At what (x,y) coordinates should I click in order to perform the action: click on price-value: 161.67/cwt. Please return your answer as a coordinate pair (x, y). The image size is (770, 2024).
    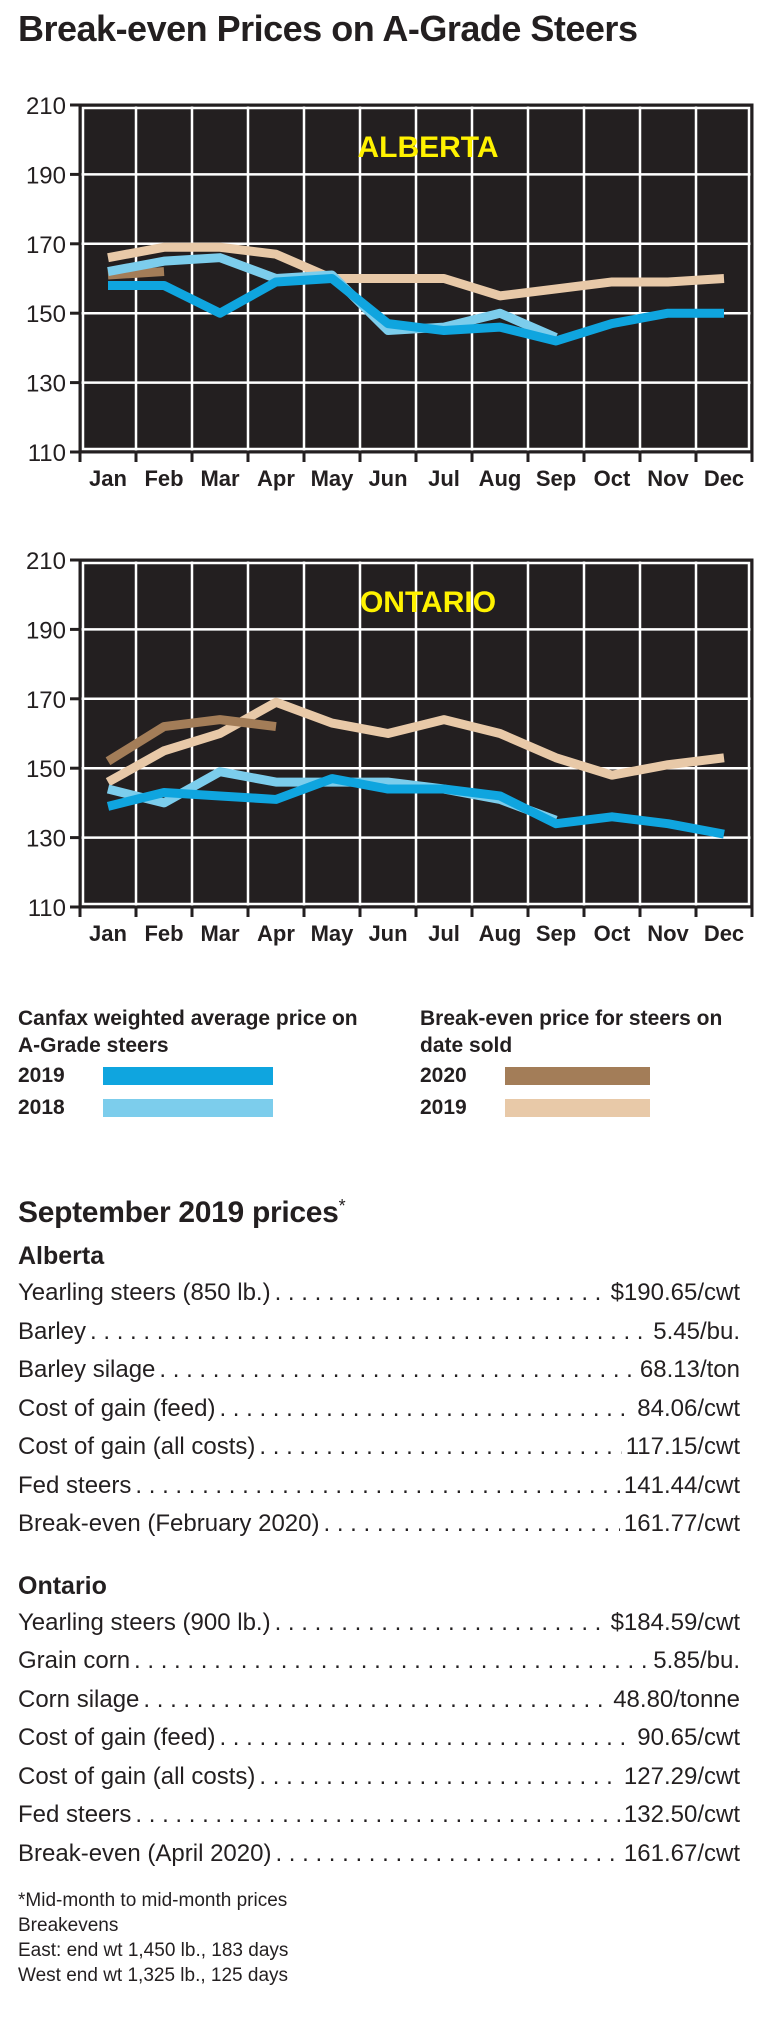
    Looking at the image, I should click on (681, 1853).